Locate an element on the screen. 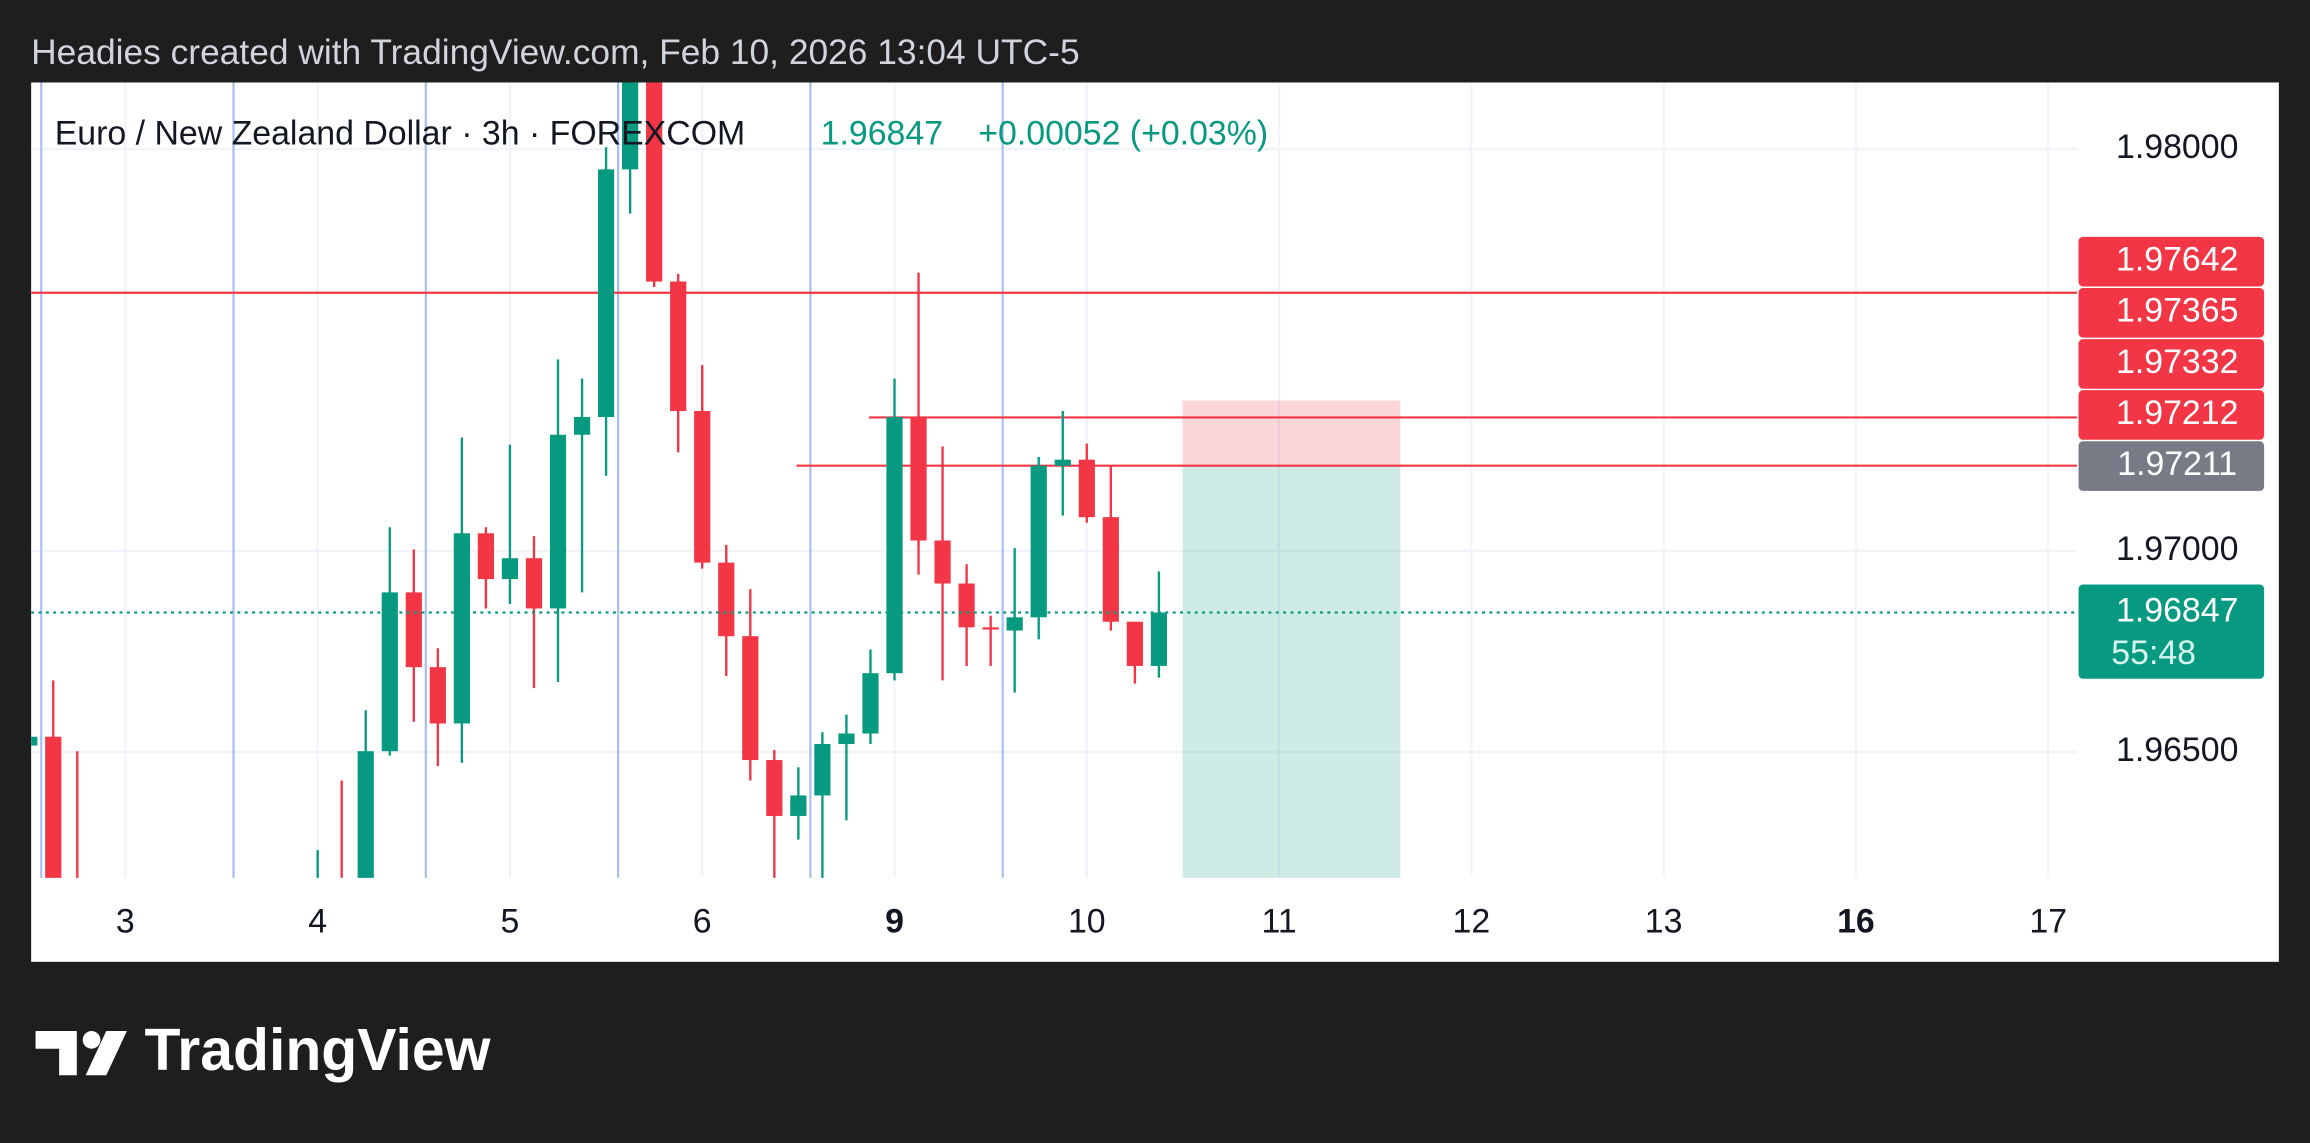  x-tick-label: 9 is located at coordinates (894, 921).